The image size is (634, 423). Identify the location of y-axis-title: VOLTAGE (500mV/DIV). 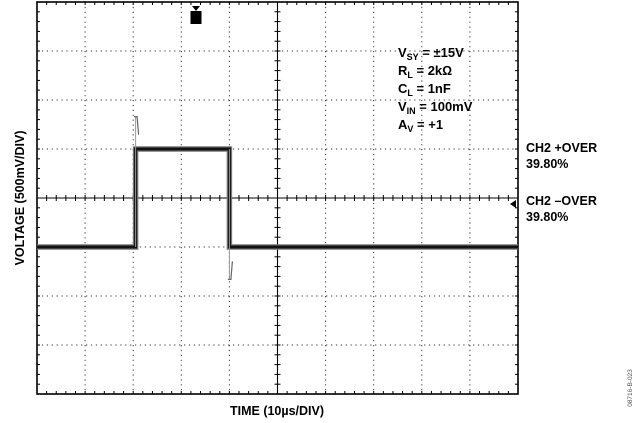
(20, 198).